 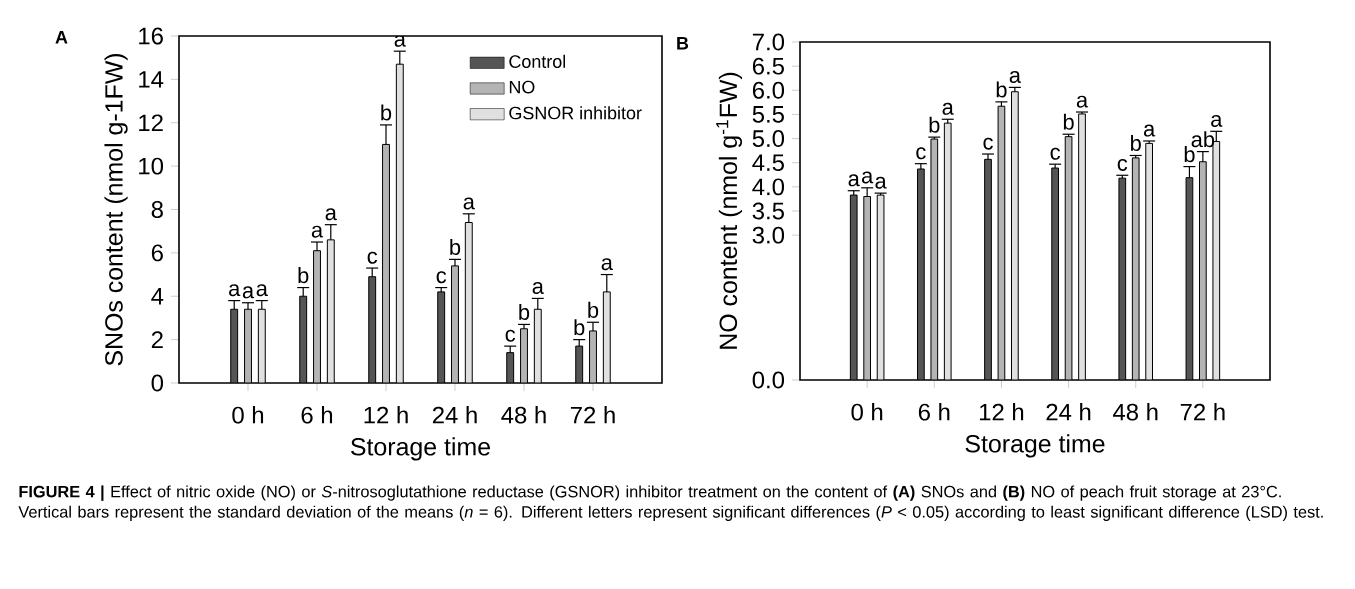 What do you see at coordinates (575, 113) in the screenshot?
I see `legend-label: GSNOR inhibitor` at bounding box center [575, 113].